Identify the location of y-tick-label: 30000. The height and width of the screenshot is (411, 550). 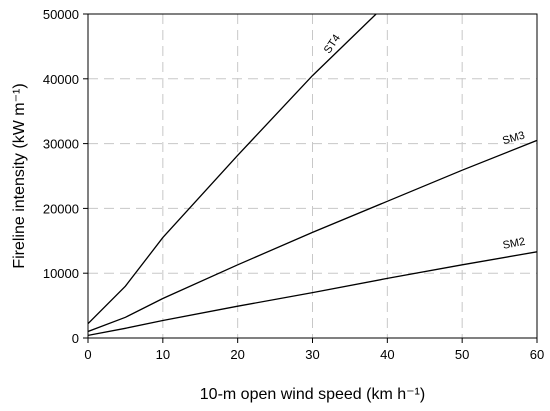
(61, 144).